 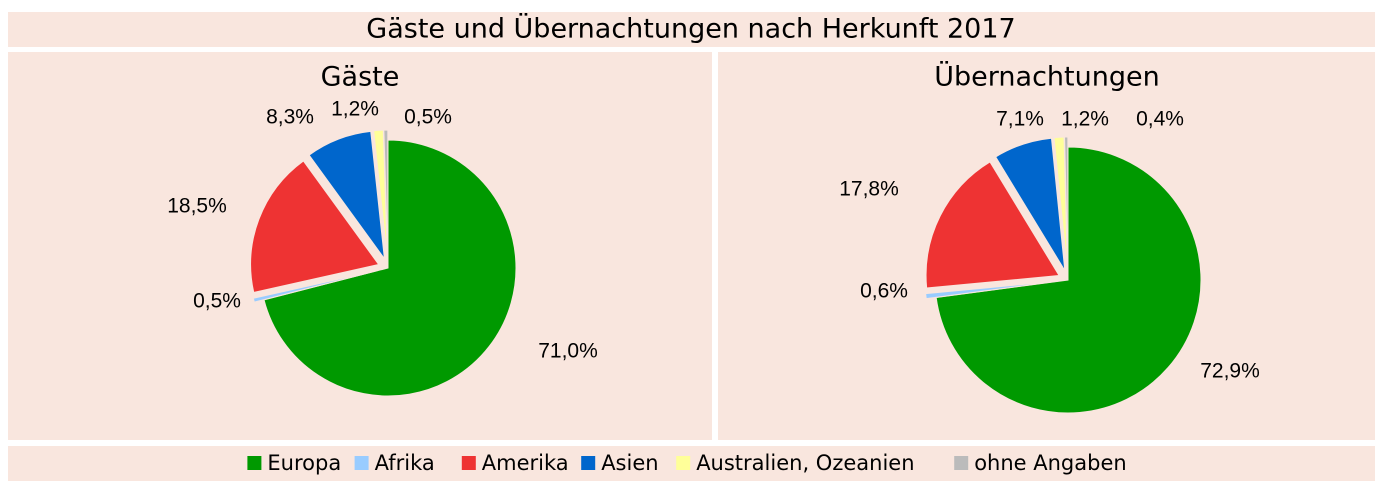 I want to click on data-label: 0,4%, so click(x=1160, y=119).